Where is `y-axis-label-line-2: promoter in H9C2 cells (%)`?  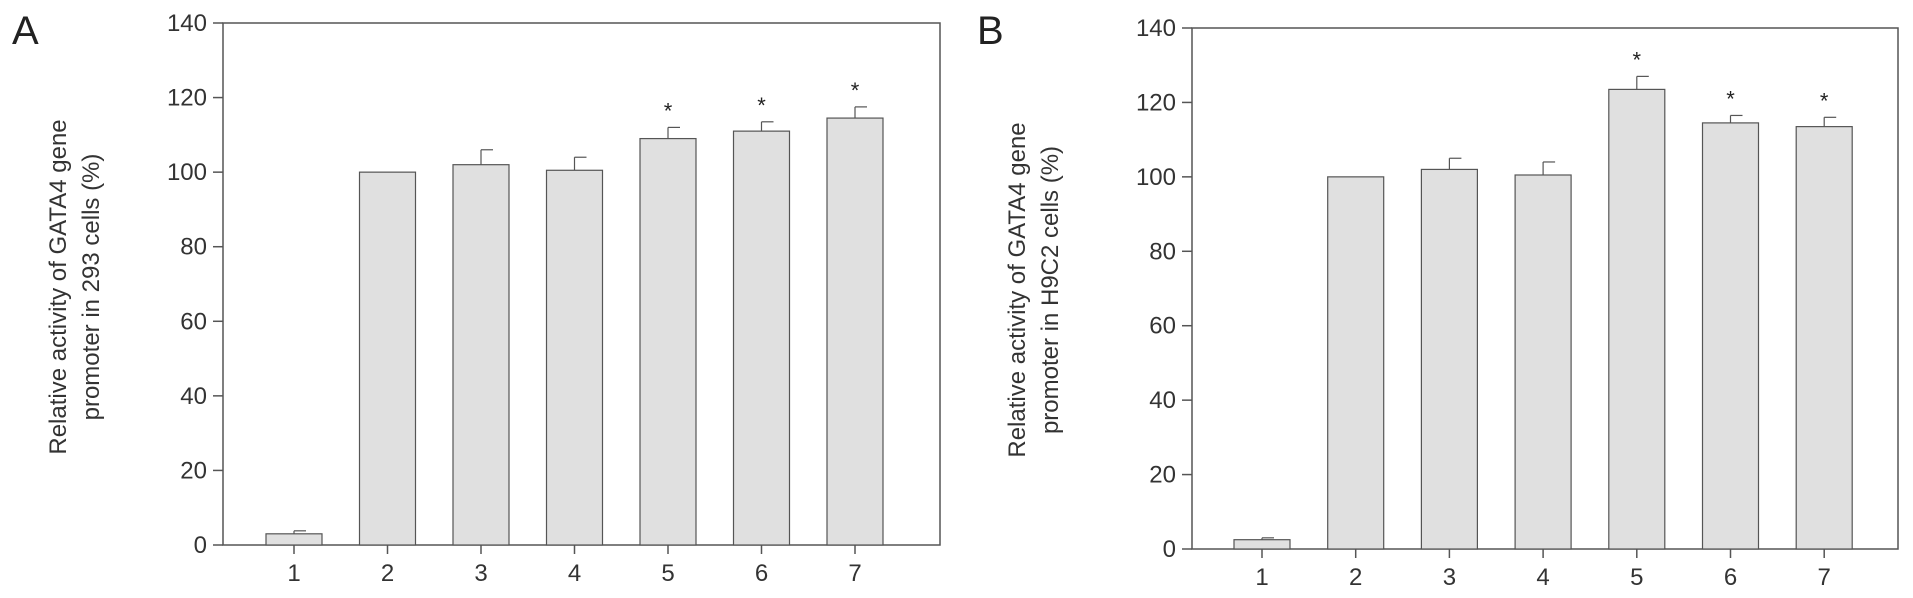
y-axis-label-line-2: promoter in H9C2 cells (%) is located at coordinates (1050, 290).